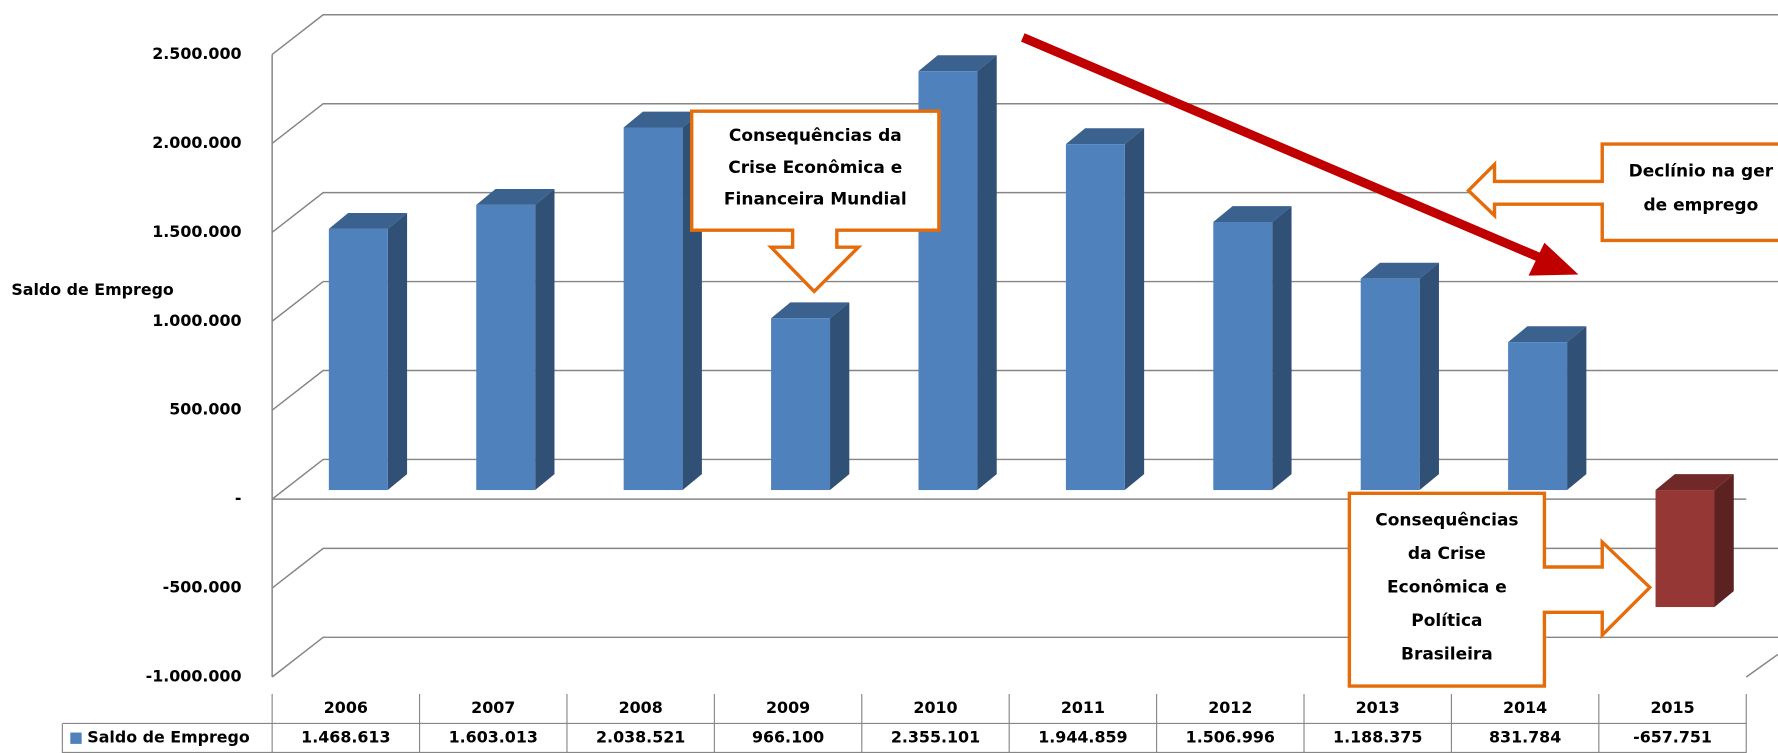 The width and height of the screenshot is (1778, 753). Describe the element at coordinates (935, 737) in the screenshot. I see `data-label: 2.355.101` at that location.